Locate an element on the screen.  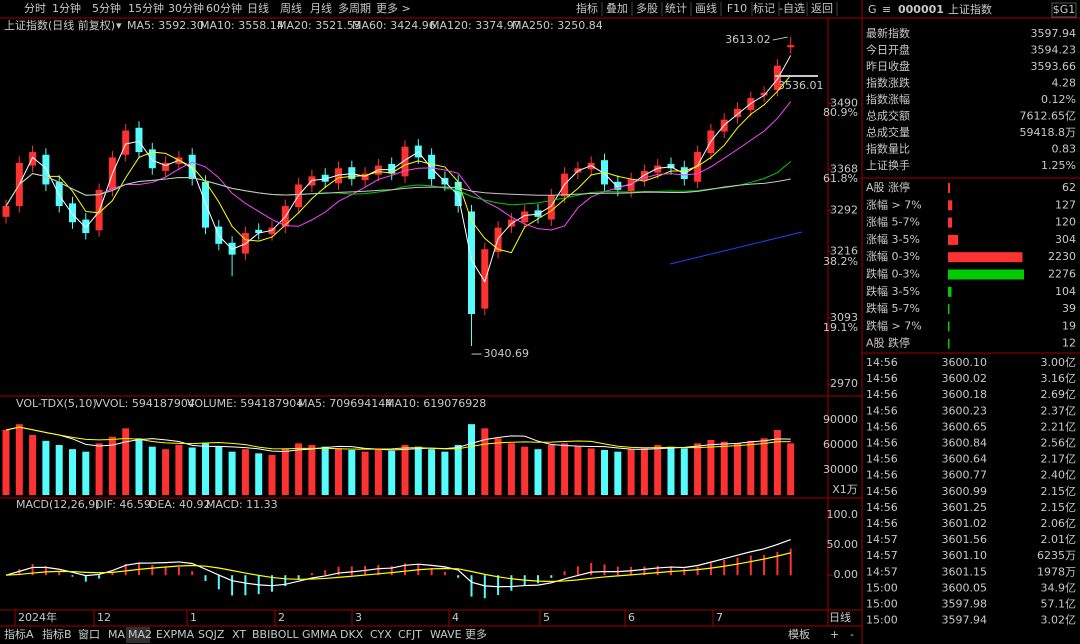
period-tab: 1分钟 is located at coordinates (66, 8).